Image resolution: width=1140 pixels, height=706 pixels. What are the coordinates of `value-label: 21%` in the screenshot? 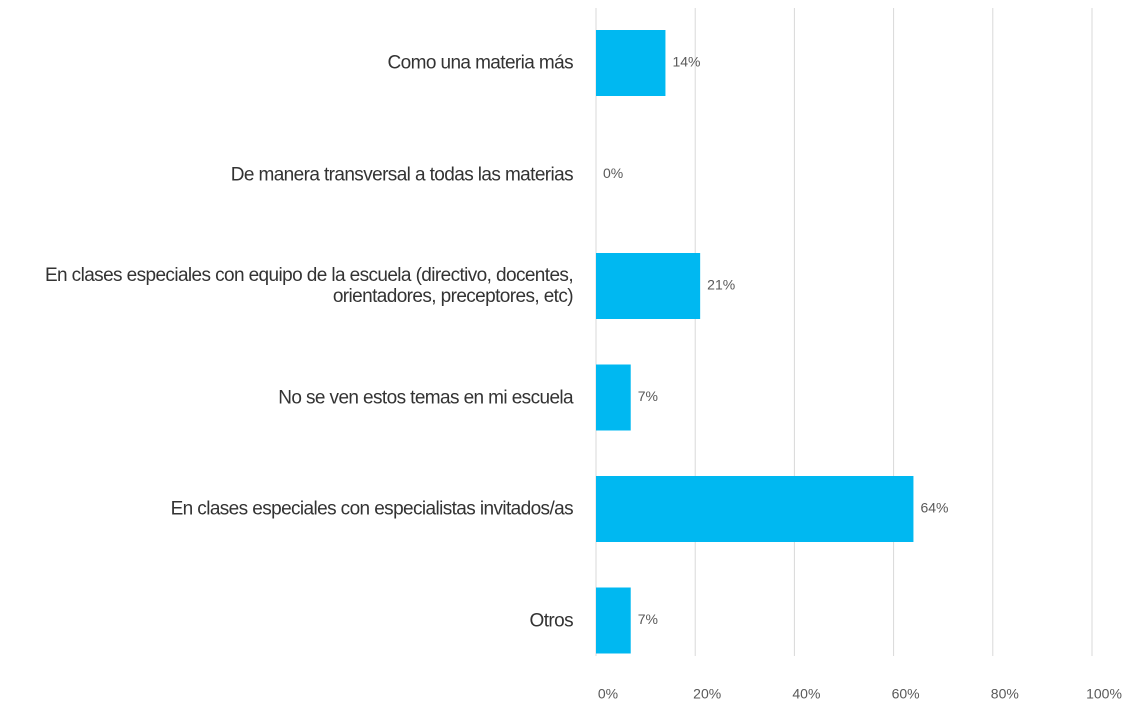 It's located at (721, 285).